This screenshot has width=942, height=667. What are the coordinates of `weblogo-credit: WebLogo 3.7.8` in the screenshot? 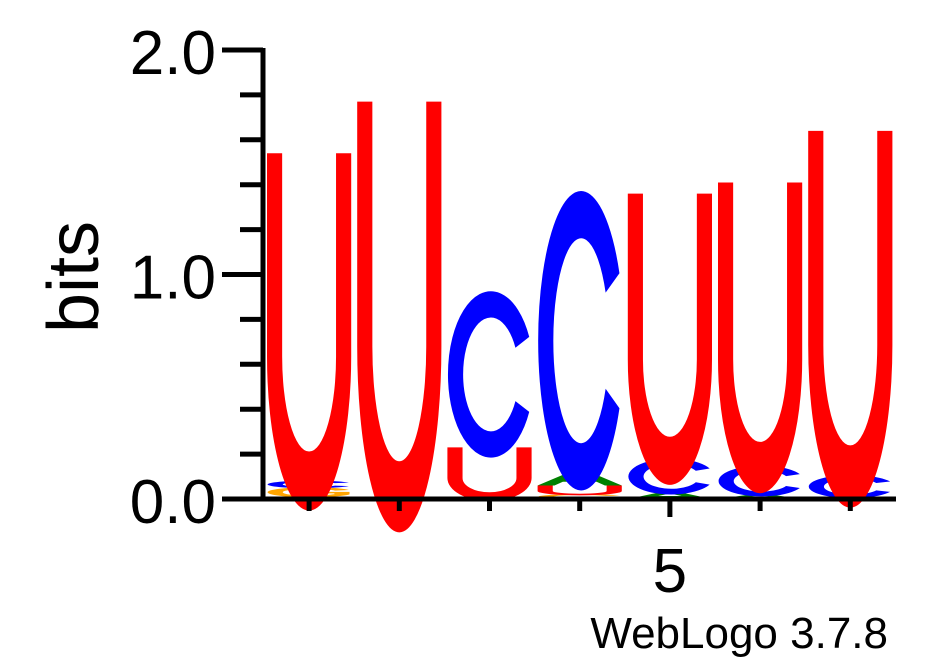 It's located at (739, 633).